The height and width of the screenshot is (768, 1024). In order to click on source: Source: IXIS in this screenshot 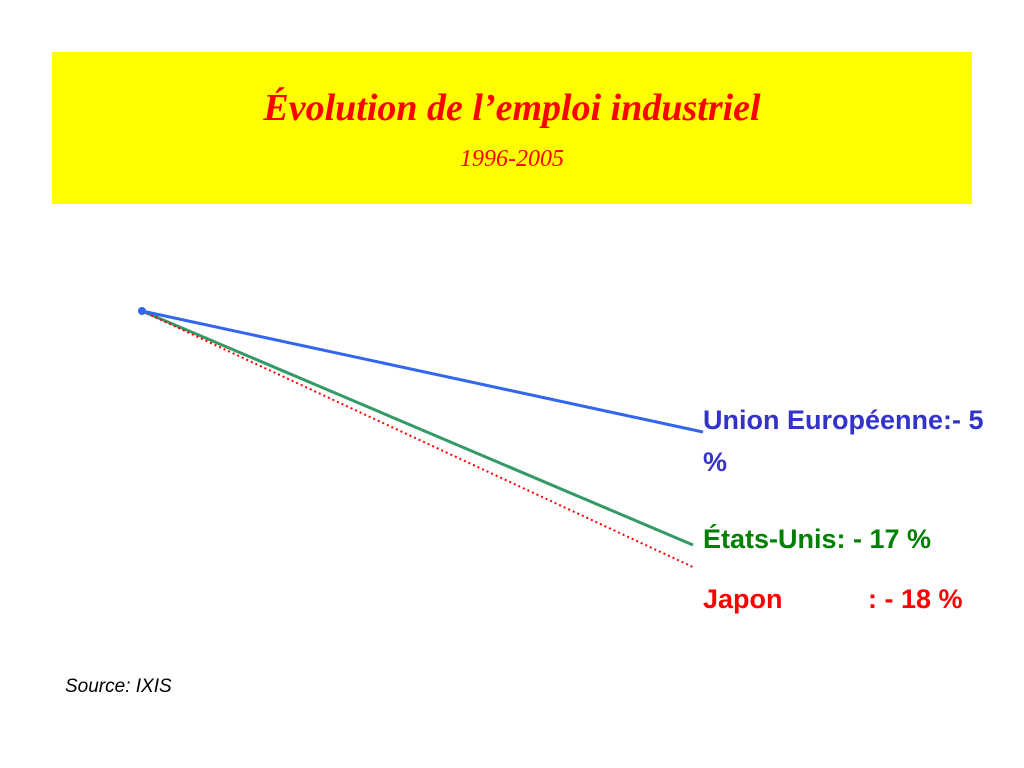, I will do `click(118, 686)`.